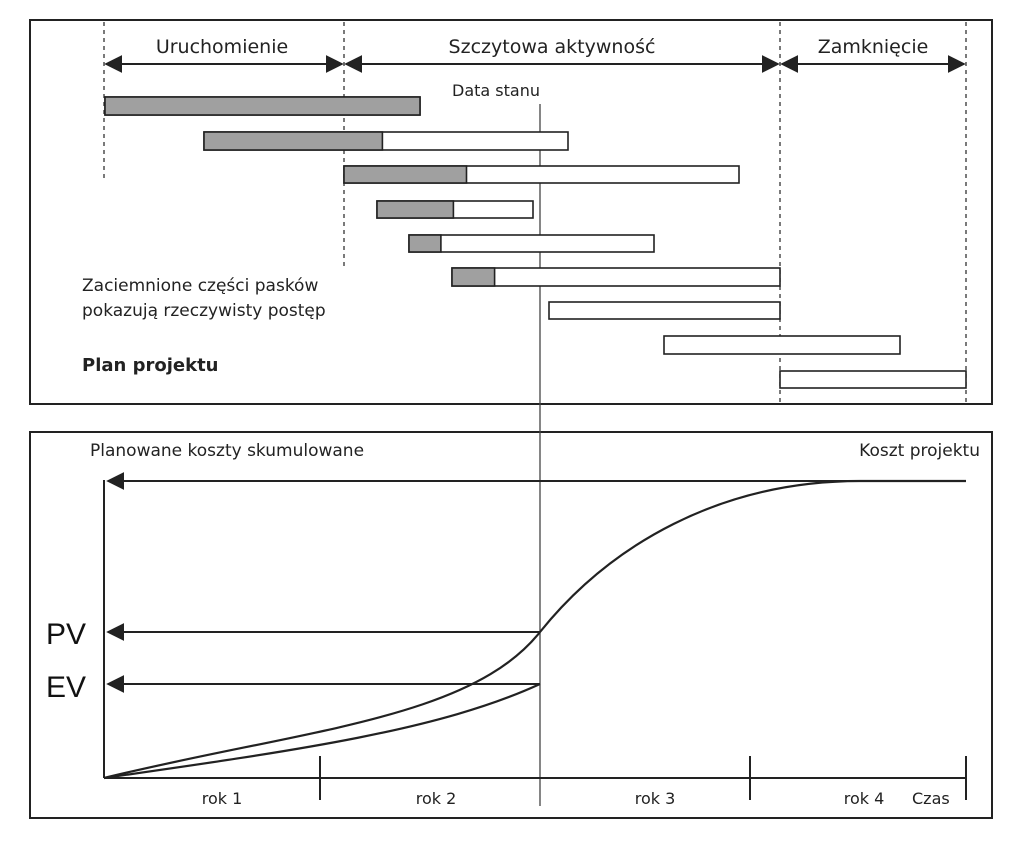 This screenshot has height=842, width=1024. Describe the element at coordinates (864, 798) in the screenshot. I see `year-label-4: rok 4` at that location.